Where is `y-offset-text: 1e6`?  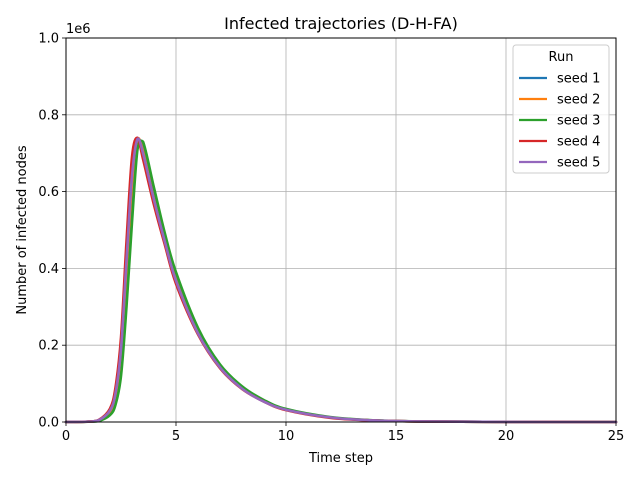 y-offset-text: 1e6 is located at coordinates (78, 29).